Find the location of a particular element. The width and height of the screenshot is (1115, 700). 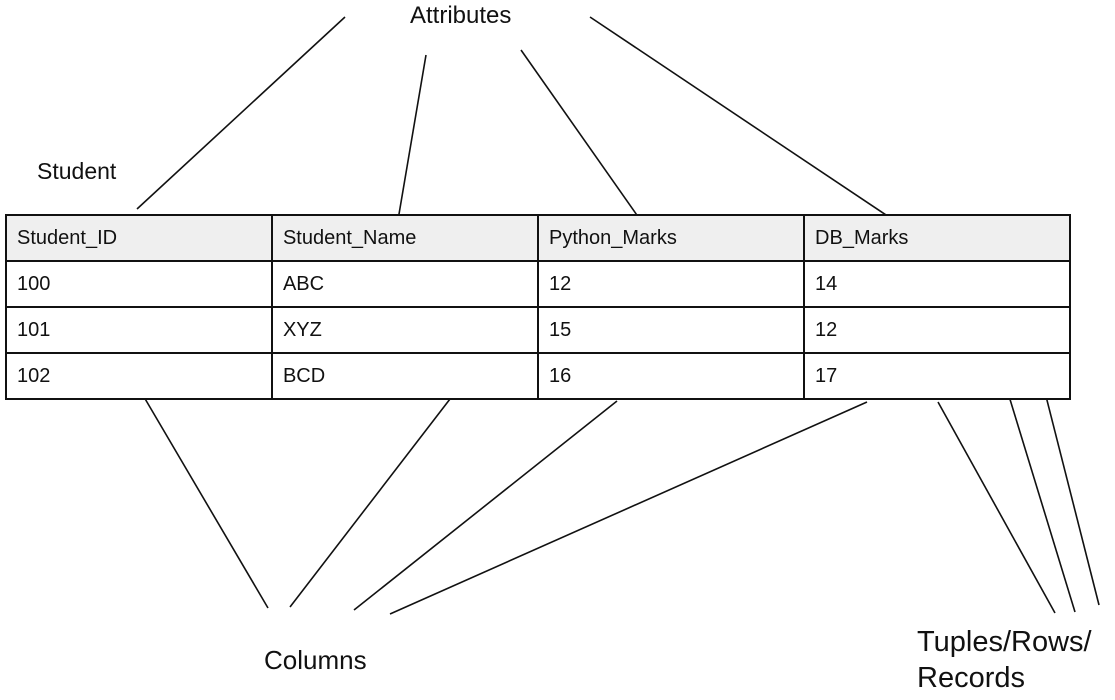

table-name-label: Student is located at coordinates (77, 171).